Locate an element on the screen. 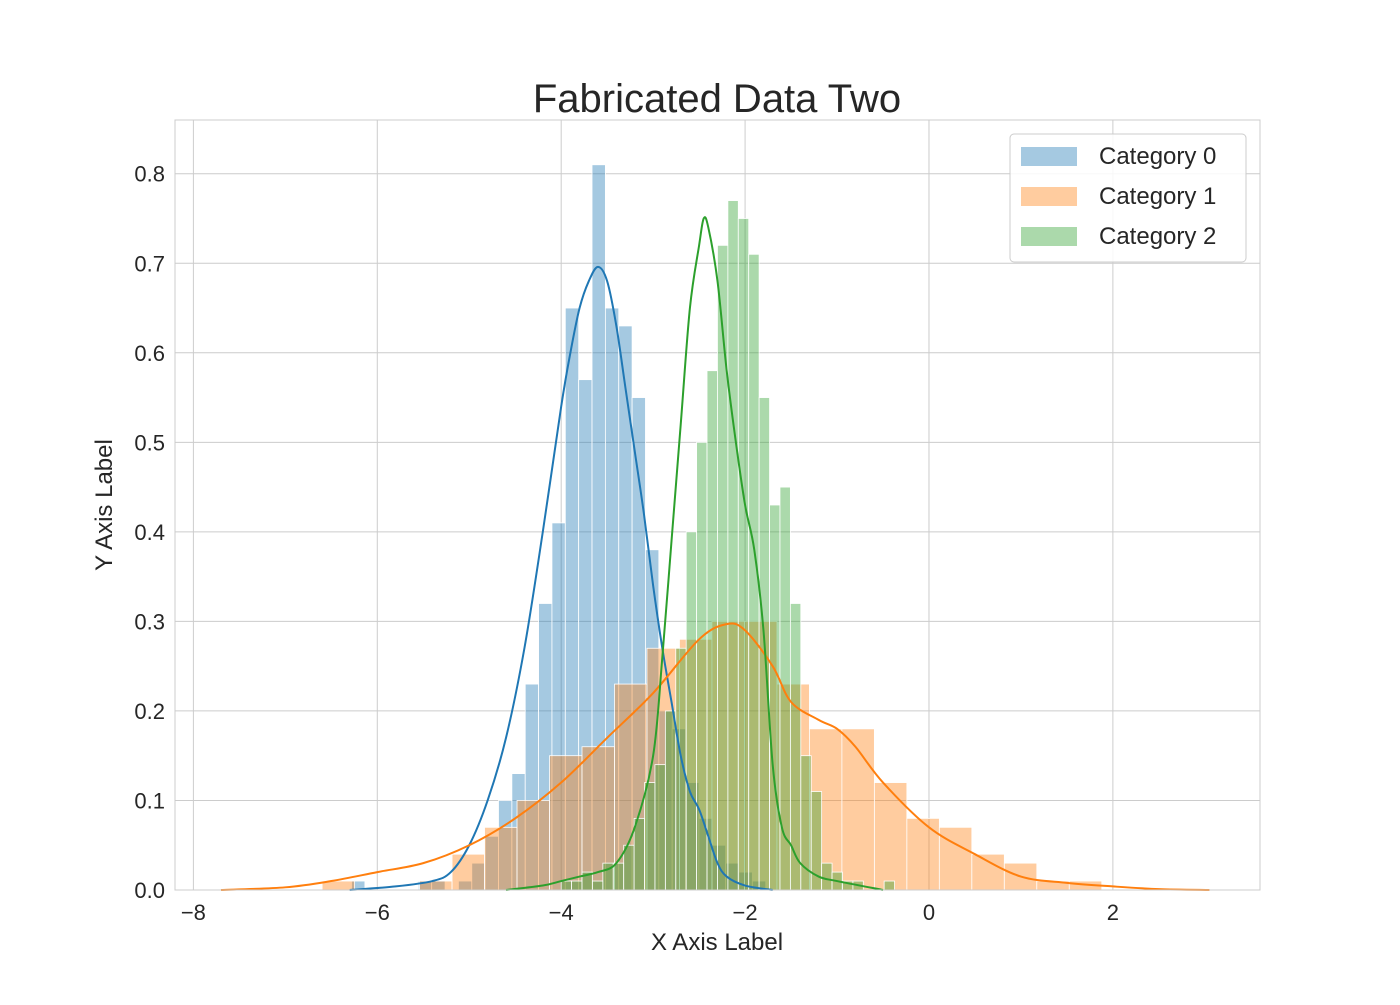 This screenshot has width=1400, height=1005. x-tick-label: −2 is located at coordinates (745, 912).